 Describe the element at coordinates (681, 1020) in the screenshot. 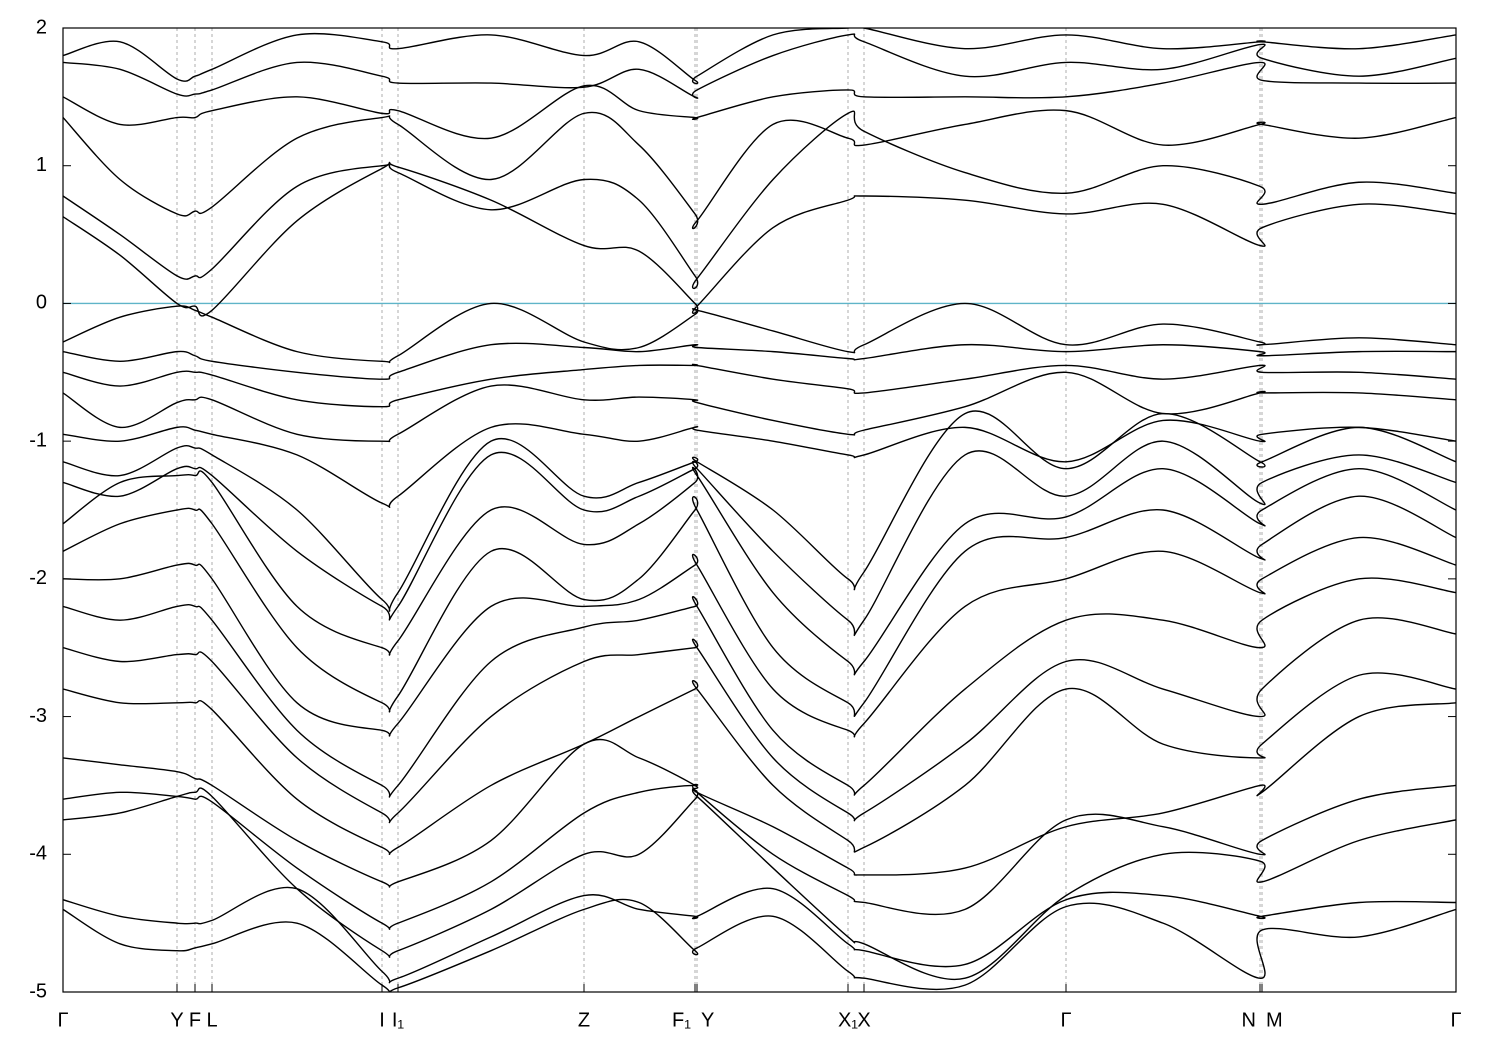

I see `x-tick-label: F₁` at that location.